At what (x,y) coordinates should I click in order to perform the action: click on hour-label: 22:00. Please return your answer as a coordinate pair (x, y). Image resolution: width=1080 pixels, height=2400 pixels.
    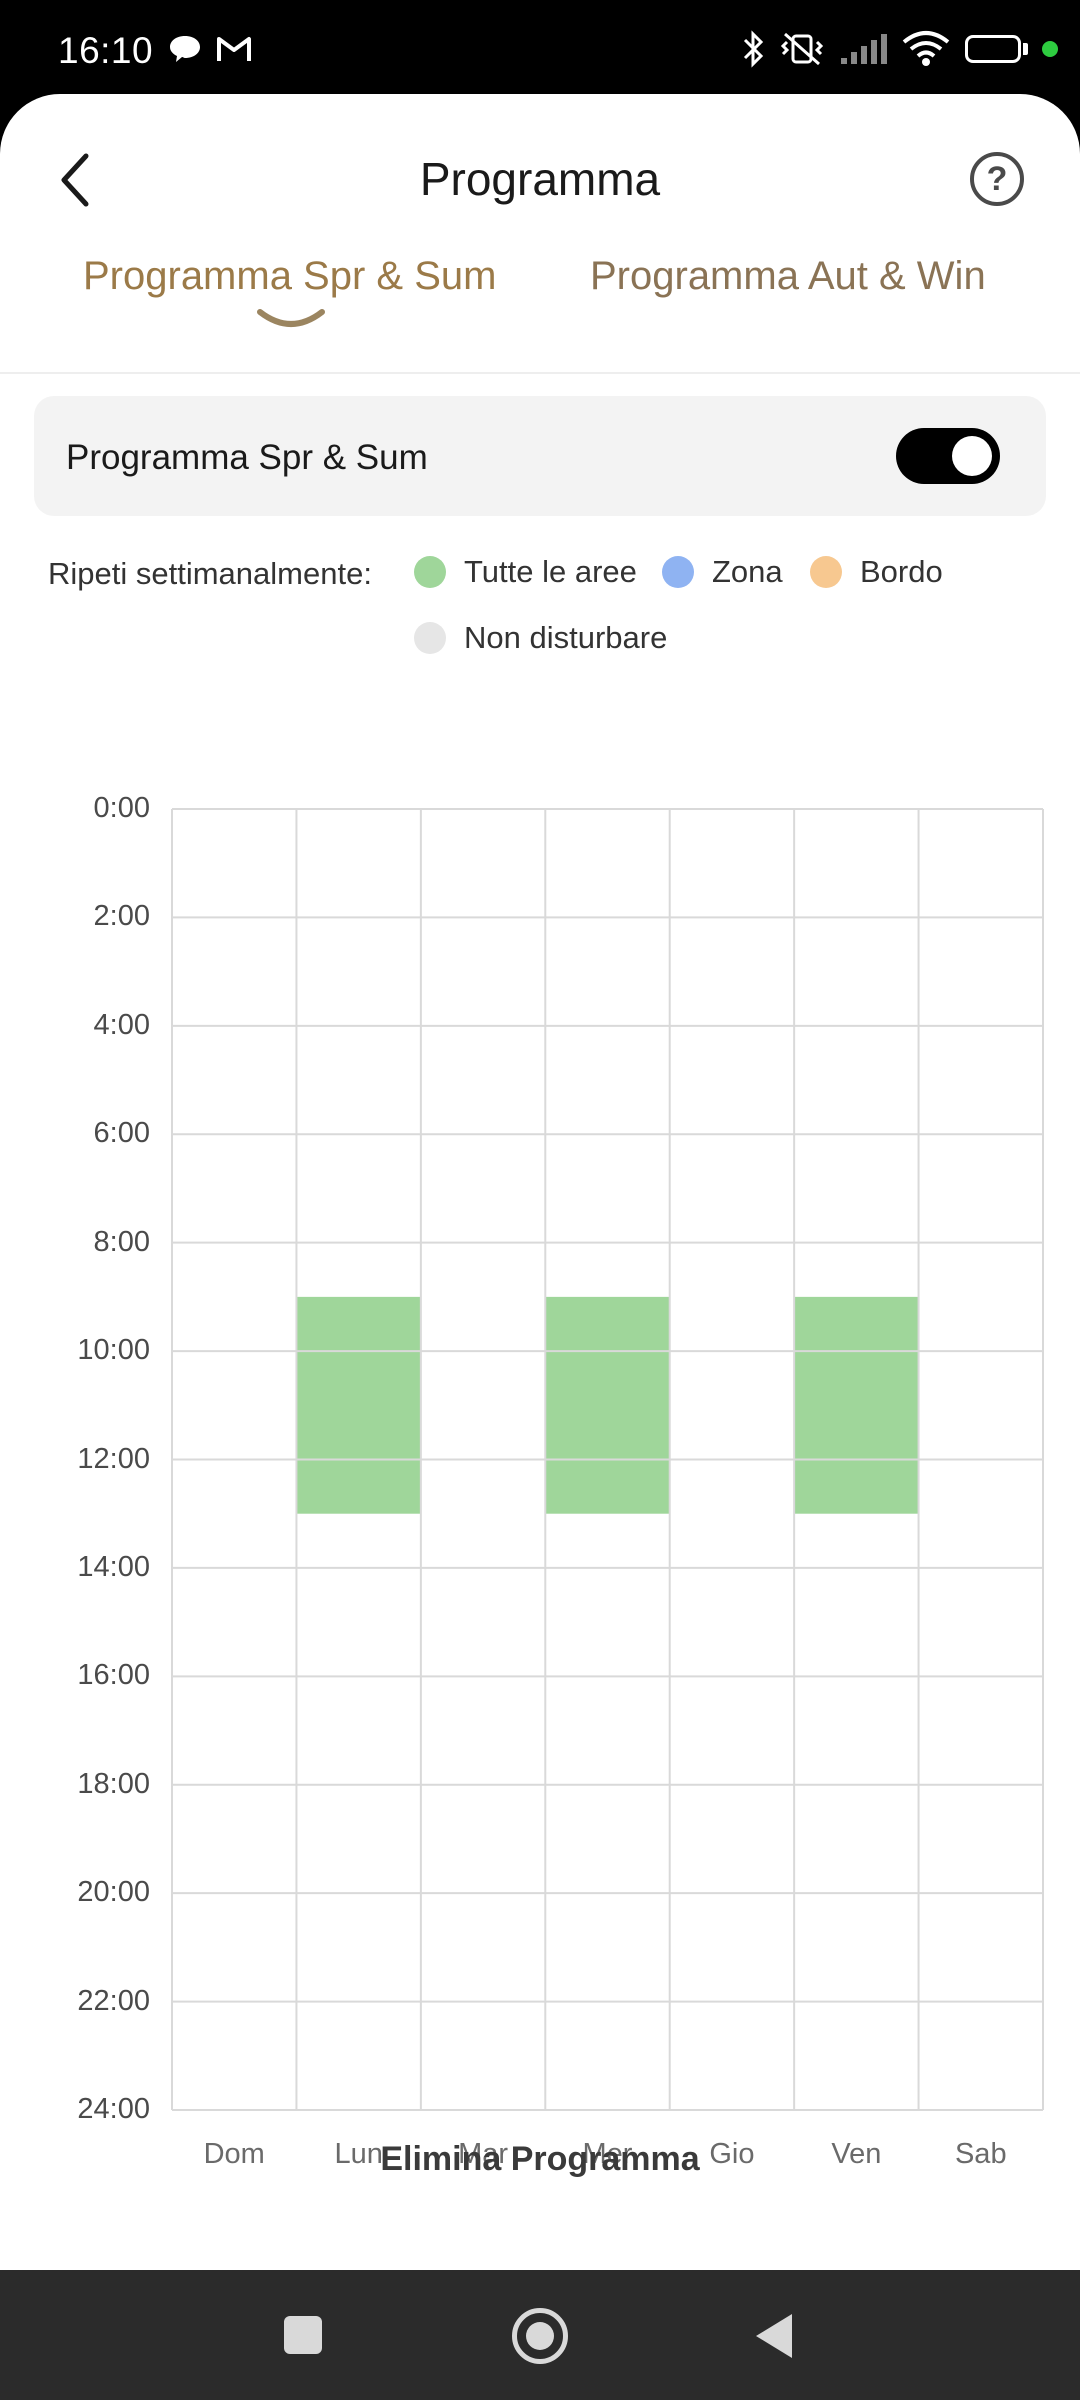
    Looking at the image, I should click on (113, 2000).